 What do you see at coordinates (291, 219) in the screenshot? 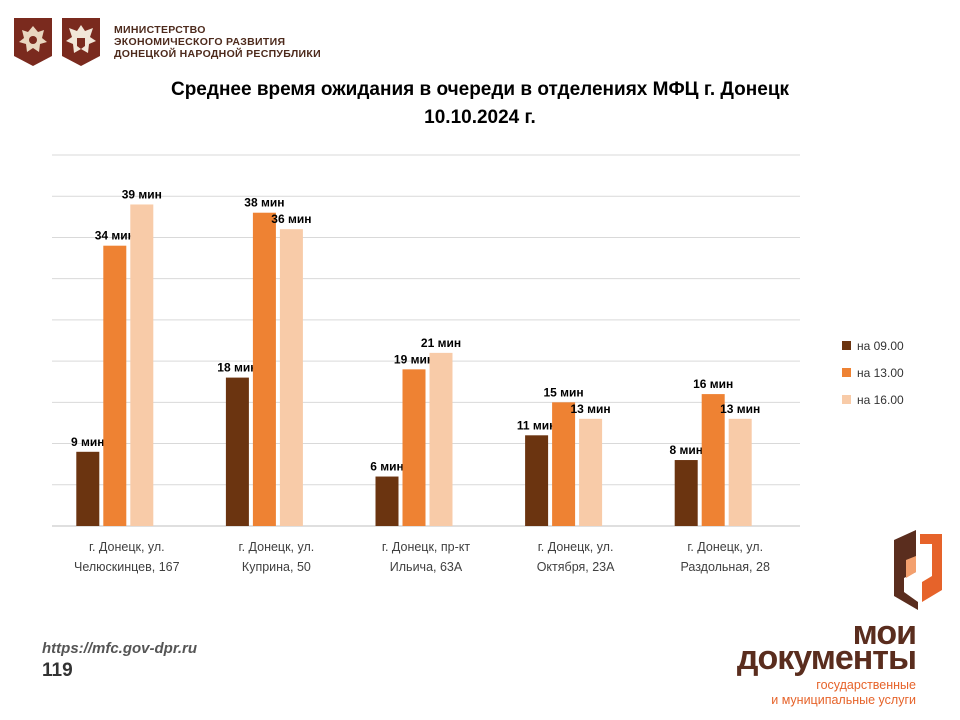
I see `data-label: 36 мин` at bounding box center [291, 219].